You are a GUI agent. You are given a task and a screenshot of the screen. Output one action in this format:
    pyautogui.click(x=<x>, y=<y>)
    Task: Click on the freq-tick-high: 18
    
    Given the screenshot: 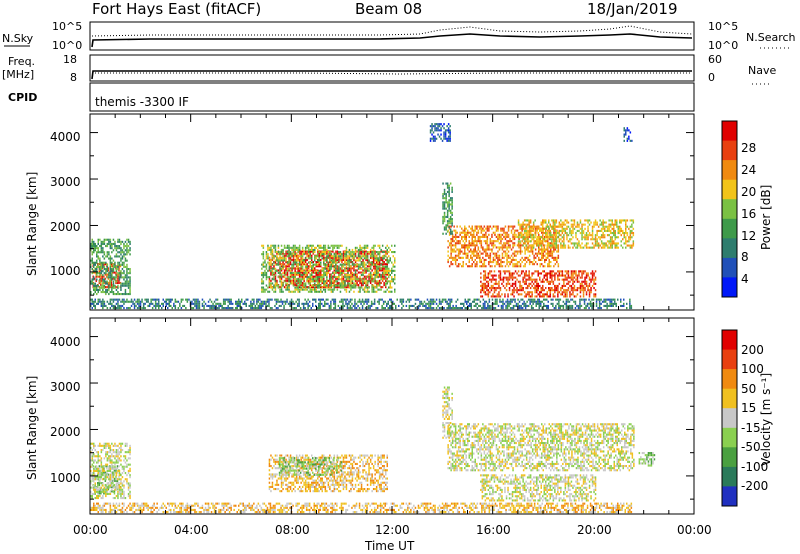 What is the action you would take?
    pyautogui.click(x=70, y=59)
    